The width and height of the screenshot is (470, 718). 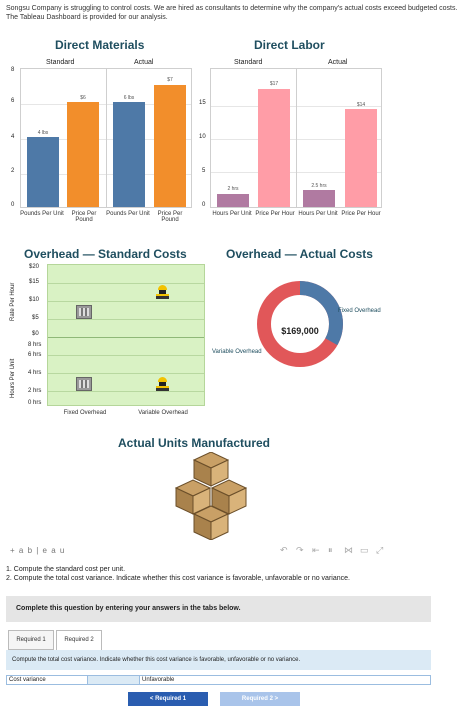 What do you see at coordinates (83, 154) in the screenshot?
I see `dm-bar-std-price` at bounding box center [83, 154].